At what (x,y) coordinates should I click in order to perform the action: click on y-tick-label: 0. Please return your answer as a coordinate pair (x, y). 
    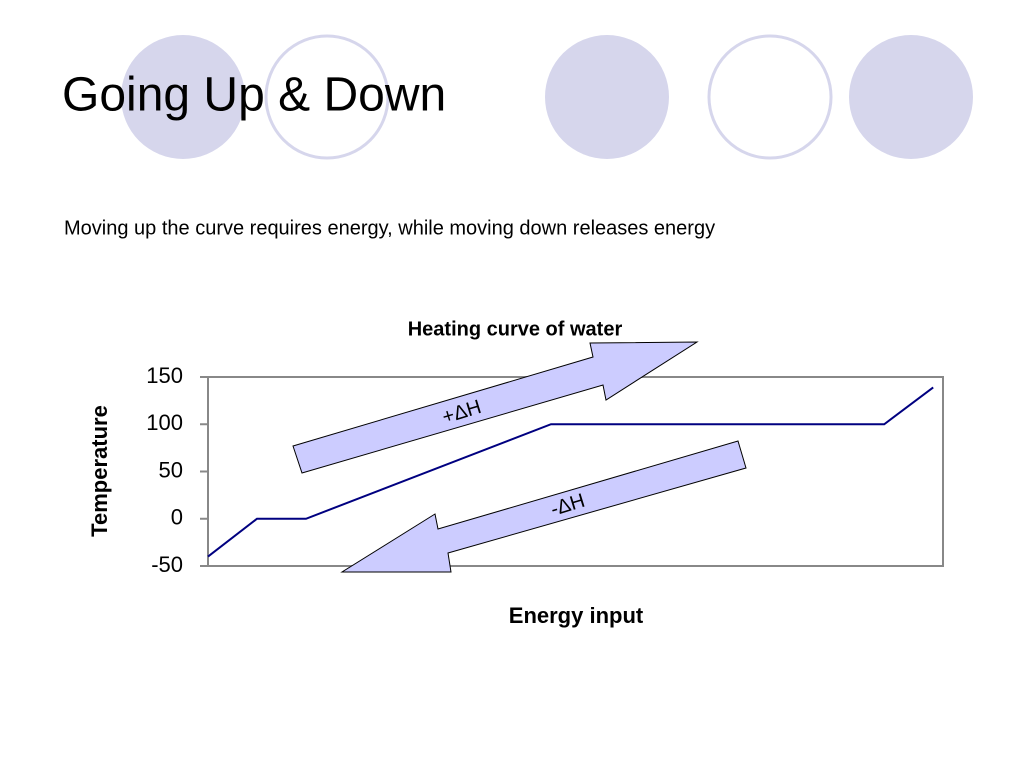
    Looking at the image, I should click on (177, 517).